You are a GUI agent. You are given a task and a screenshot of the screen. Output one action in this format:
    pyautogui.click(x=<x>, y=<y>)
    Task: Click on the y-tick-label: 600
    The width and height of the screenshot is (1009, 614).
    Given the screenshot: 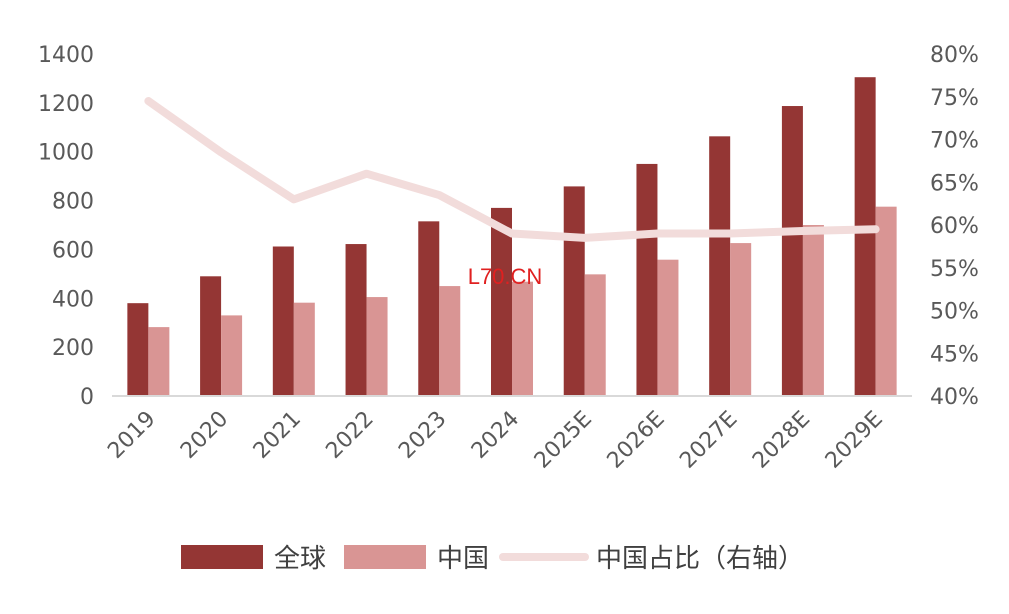 What is the action you would take?
    pyautogui.click(x=73, y=250)
    